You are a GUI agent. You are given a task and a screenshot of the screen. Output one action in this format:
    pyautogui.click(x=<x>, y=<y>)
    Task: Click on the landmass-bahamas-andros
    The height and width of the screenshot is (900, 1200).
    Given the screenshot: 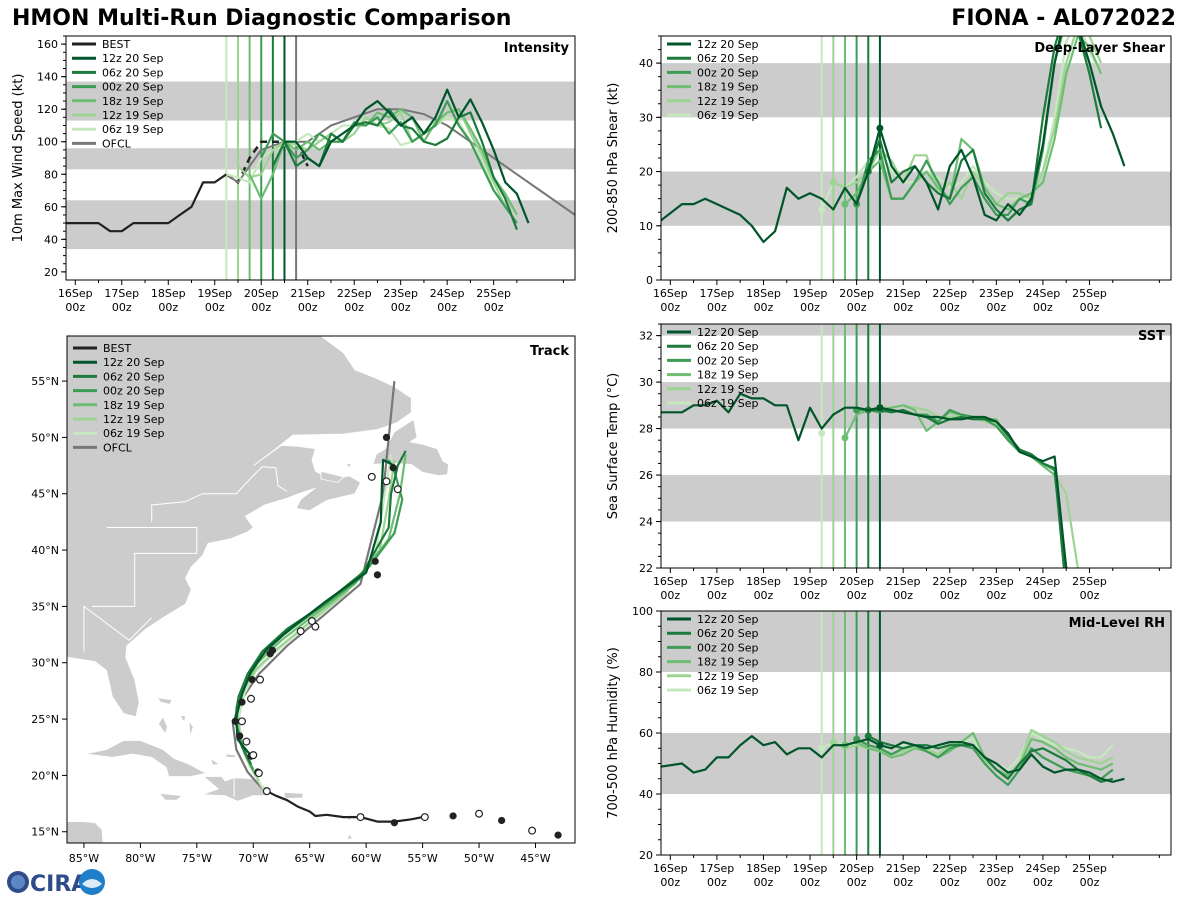 What is the action you would take?
    pyautogui.click(x=162, y=725)
    